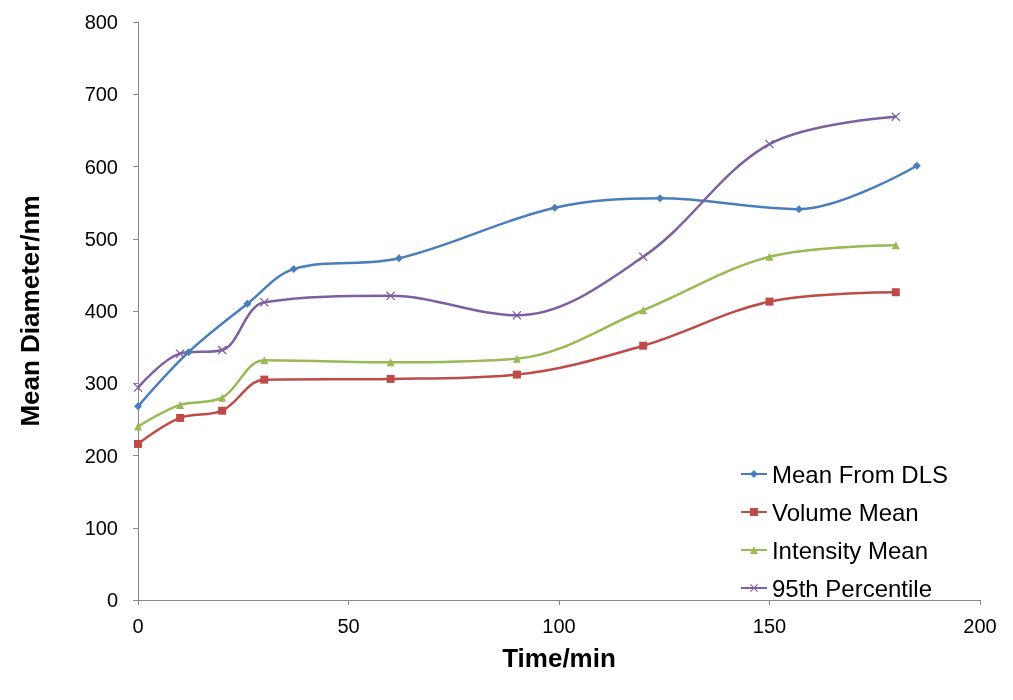  I want to click on y-tick-label: 500, so click(101, 238).